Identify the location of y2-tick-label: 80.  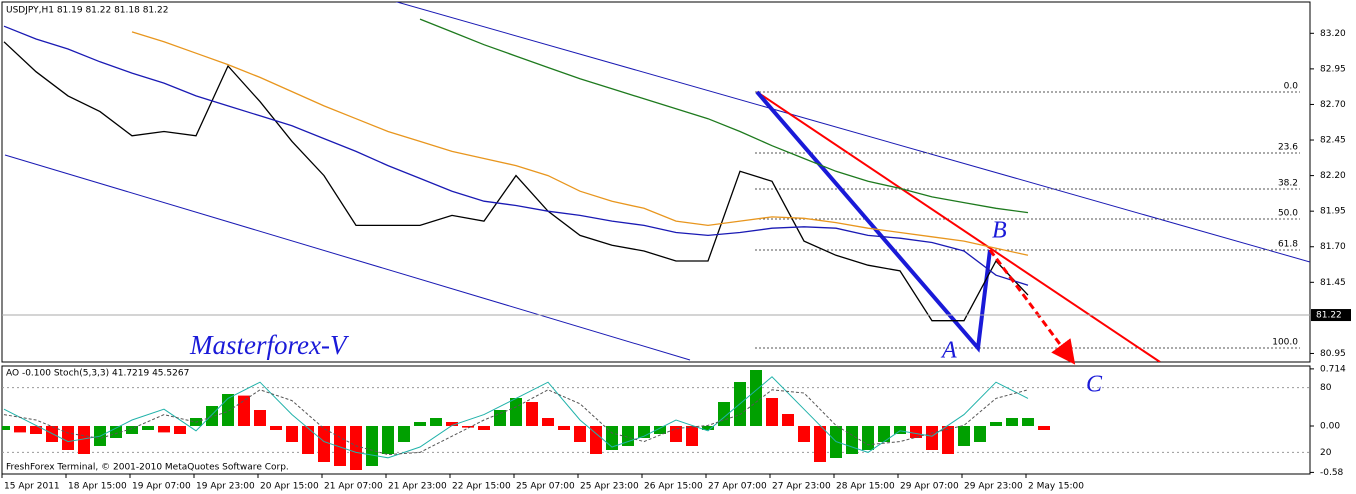
(1326, 388).